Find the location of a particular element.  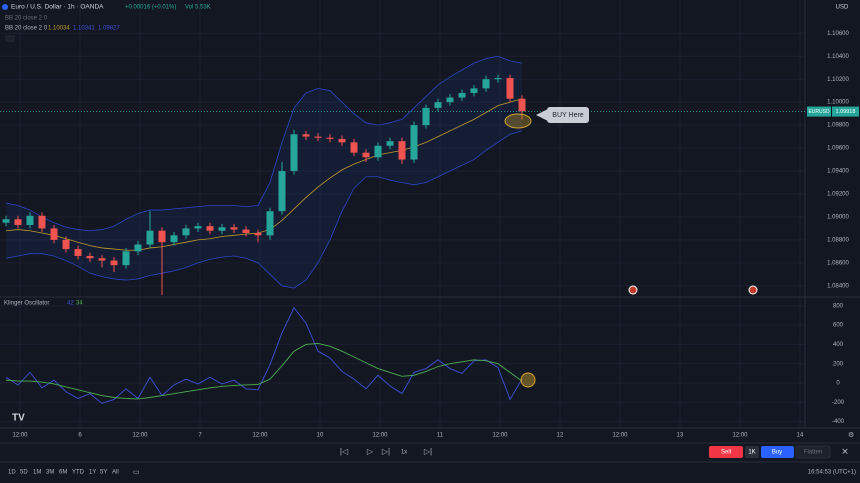

callout is located at coordinates (568, 115).